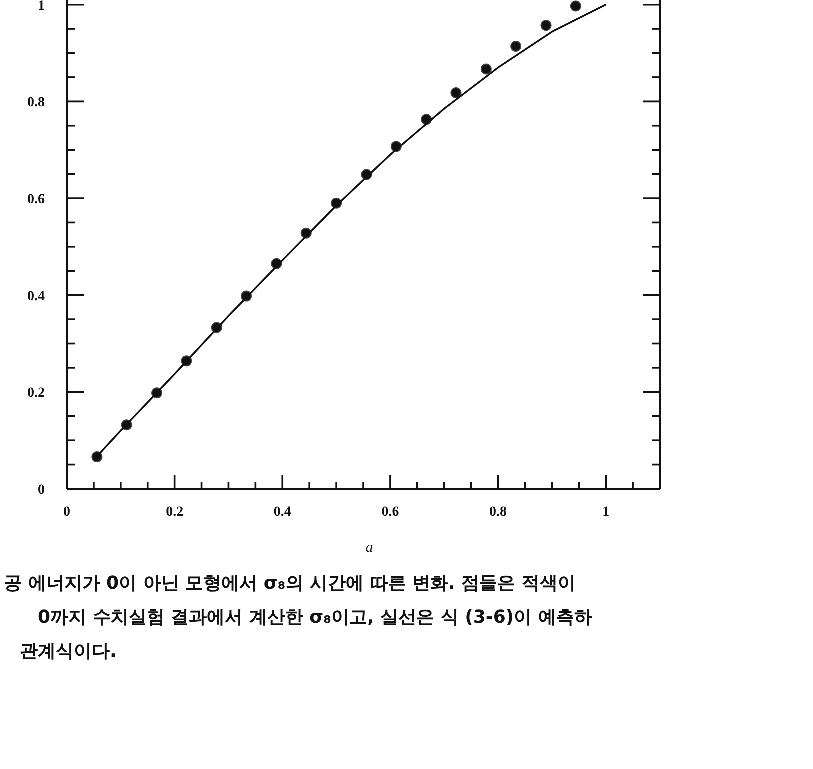 This screenshot has width=813, height=769. Describe the element at coordinates (175, 512) in the screenshot. I see `x-tick-label: 0.2` at that location.